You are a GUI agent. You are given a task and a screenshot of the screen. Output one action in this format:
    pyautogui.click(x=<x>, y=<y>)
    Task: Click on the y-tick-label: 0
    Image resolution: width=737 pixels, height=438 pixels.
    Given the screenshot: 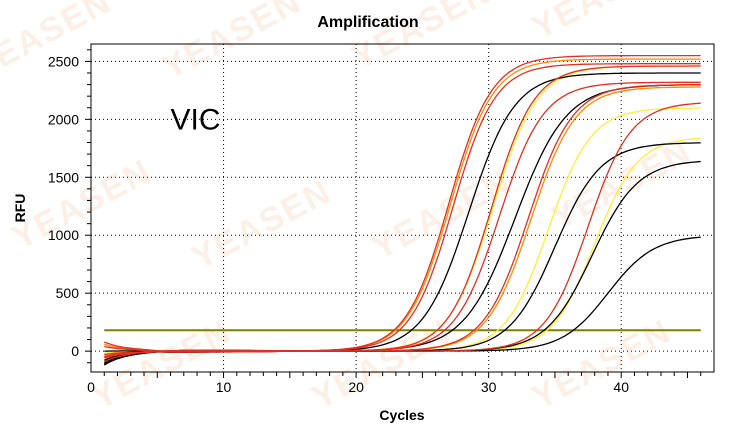 What is the action you would take?
    pyautogui.click(x=75, y=351)
    